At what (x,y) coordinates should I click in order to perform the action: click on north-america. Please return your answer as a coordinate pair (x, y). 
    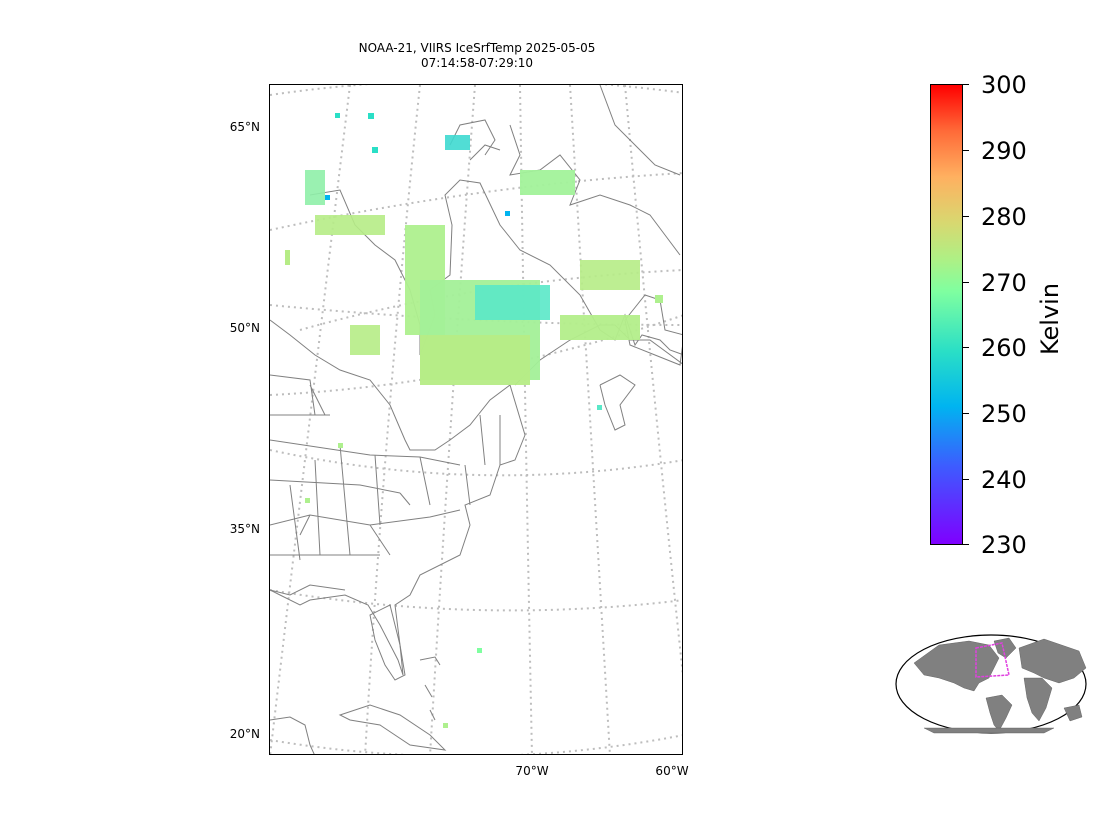
    Looking at the image, I should click on (956, 666).